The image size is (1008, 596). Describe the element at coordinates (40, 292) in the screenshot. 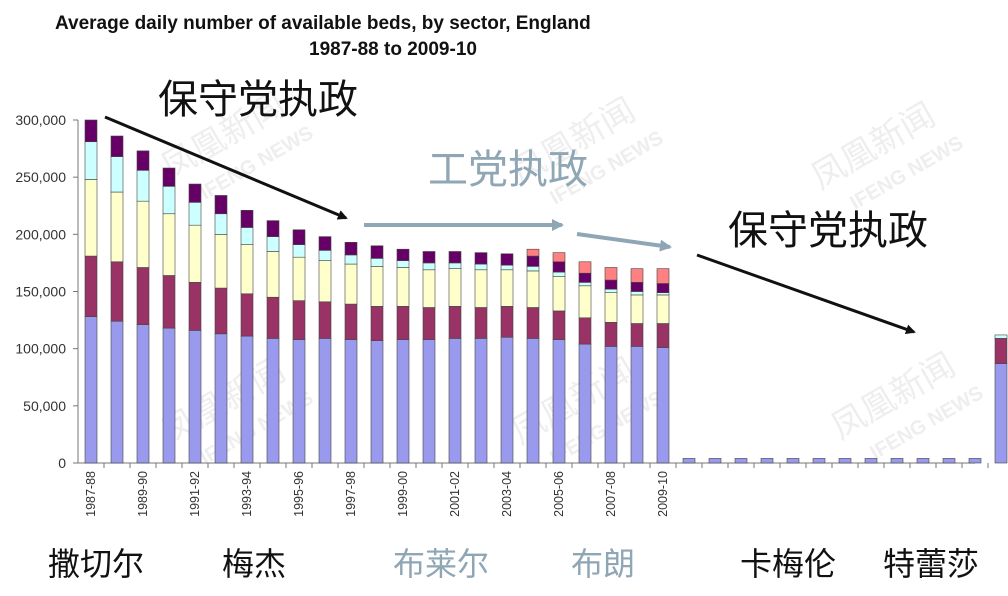

I see `y-tick-label: 150,000` at that location.